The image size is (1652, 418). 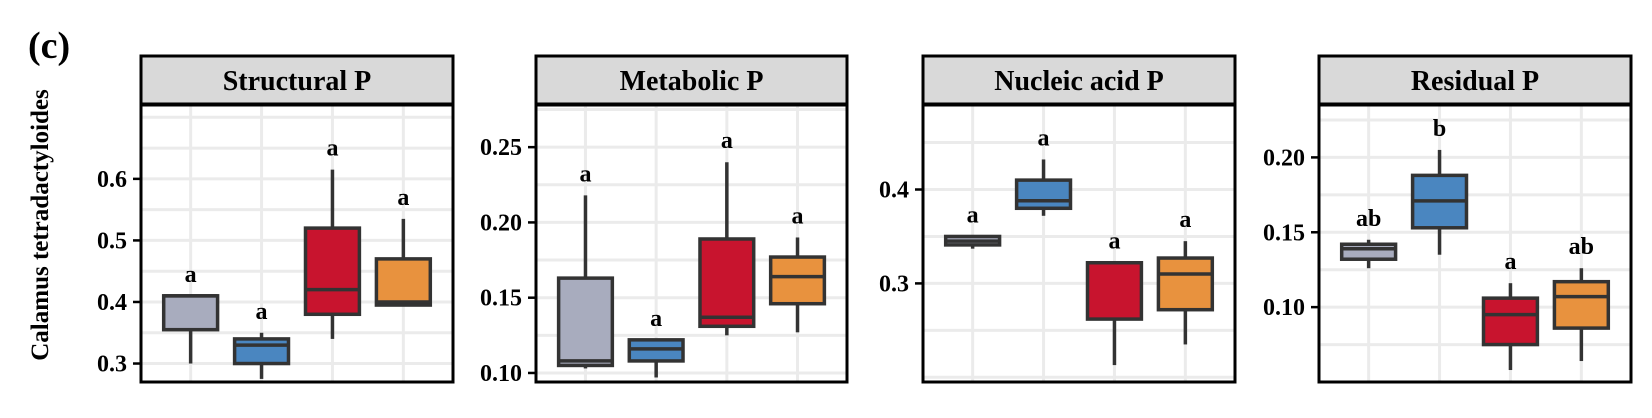 I want to click on significance-letter: b, so click(x=1439, y=129).